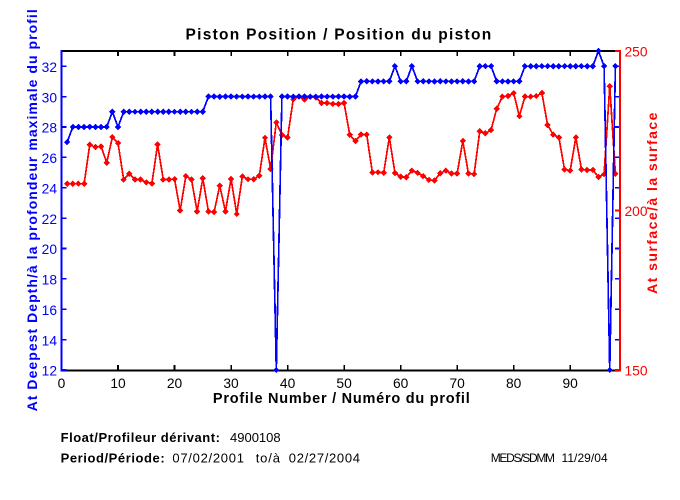  Describe the element at coordinates (342, 399) in the screenshot. I see `svg-text:Profile Number / Numéro du pro: Profile Number / Numéro du profil` at that location.